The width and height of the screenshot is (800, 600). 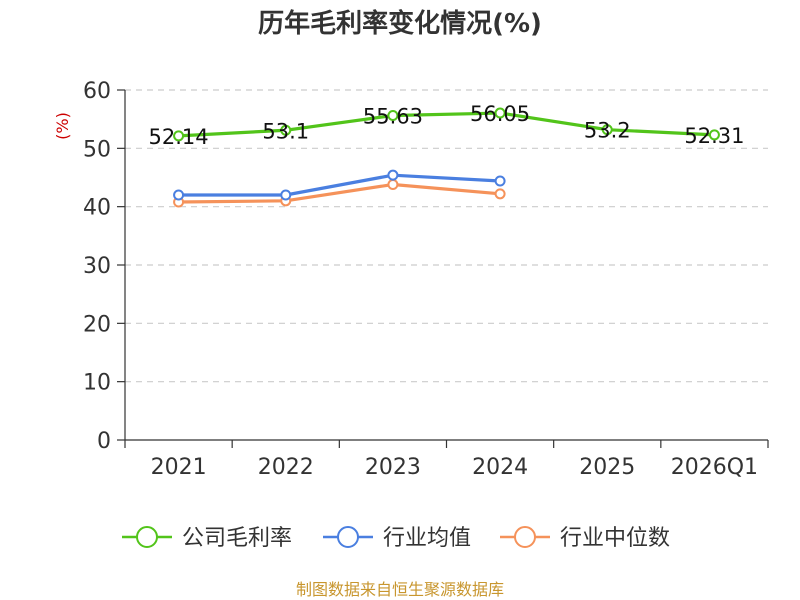 I want to click on legend-item: 公司毛利率, so click(x=207, y=538).